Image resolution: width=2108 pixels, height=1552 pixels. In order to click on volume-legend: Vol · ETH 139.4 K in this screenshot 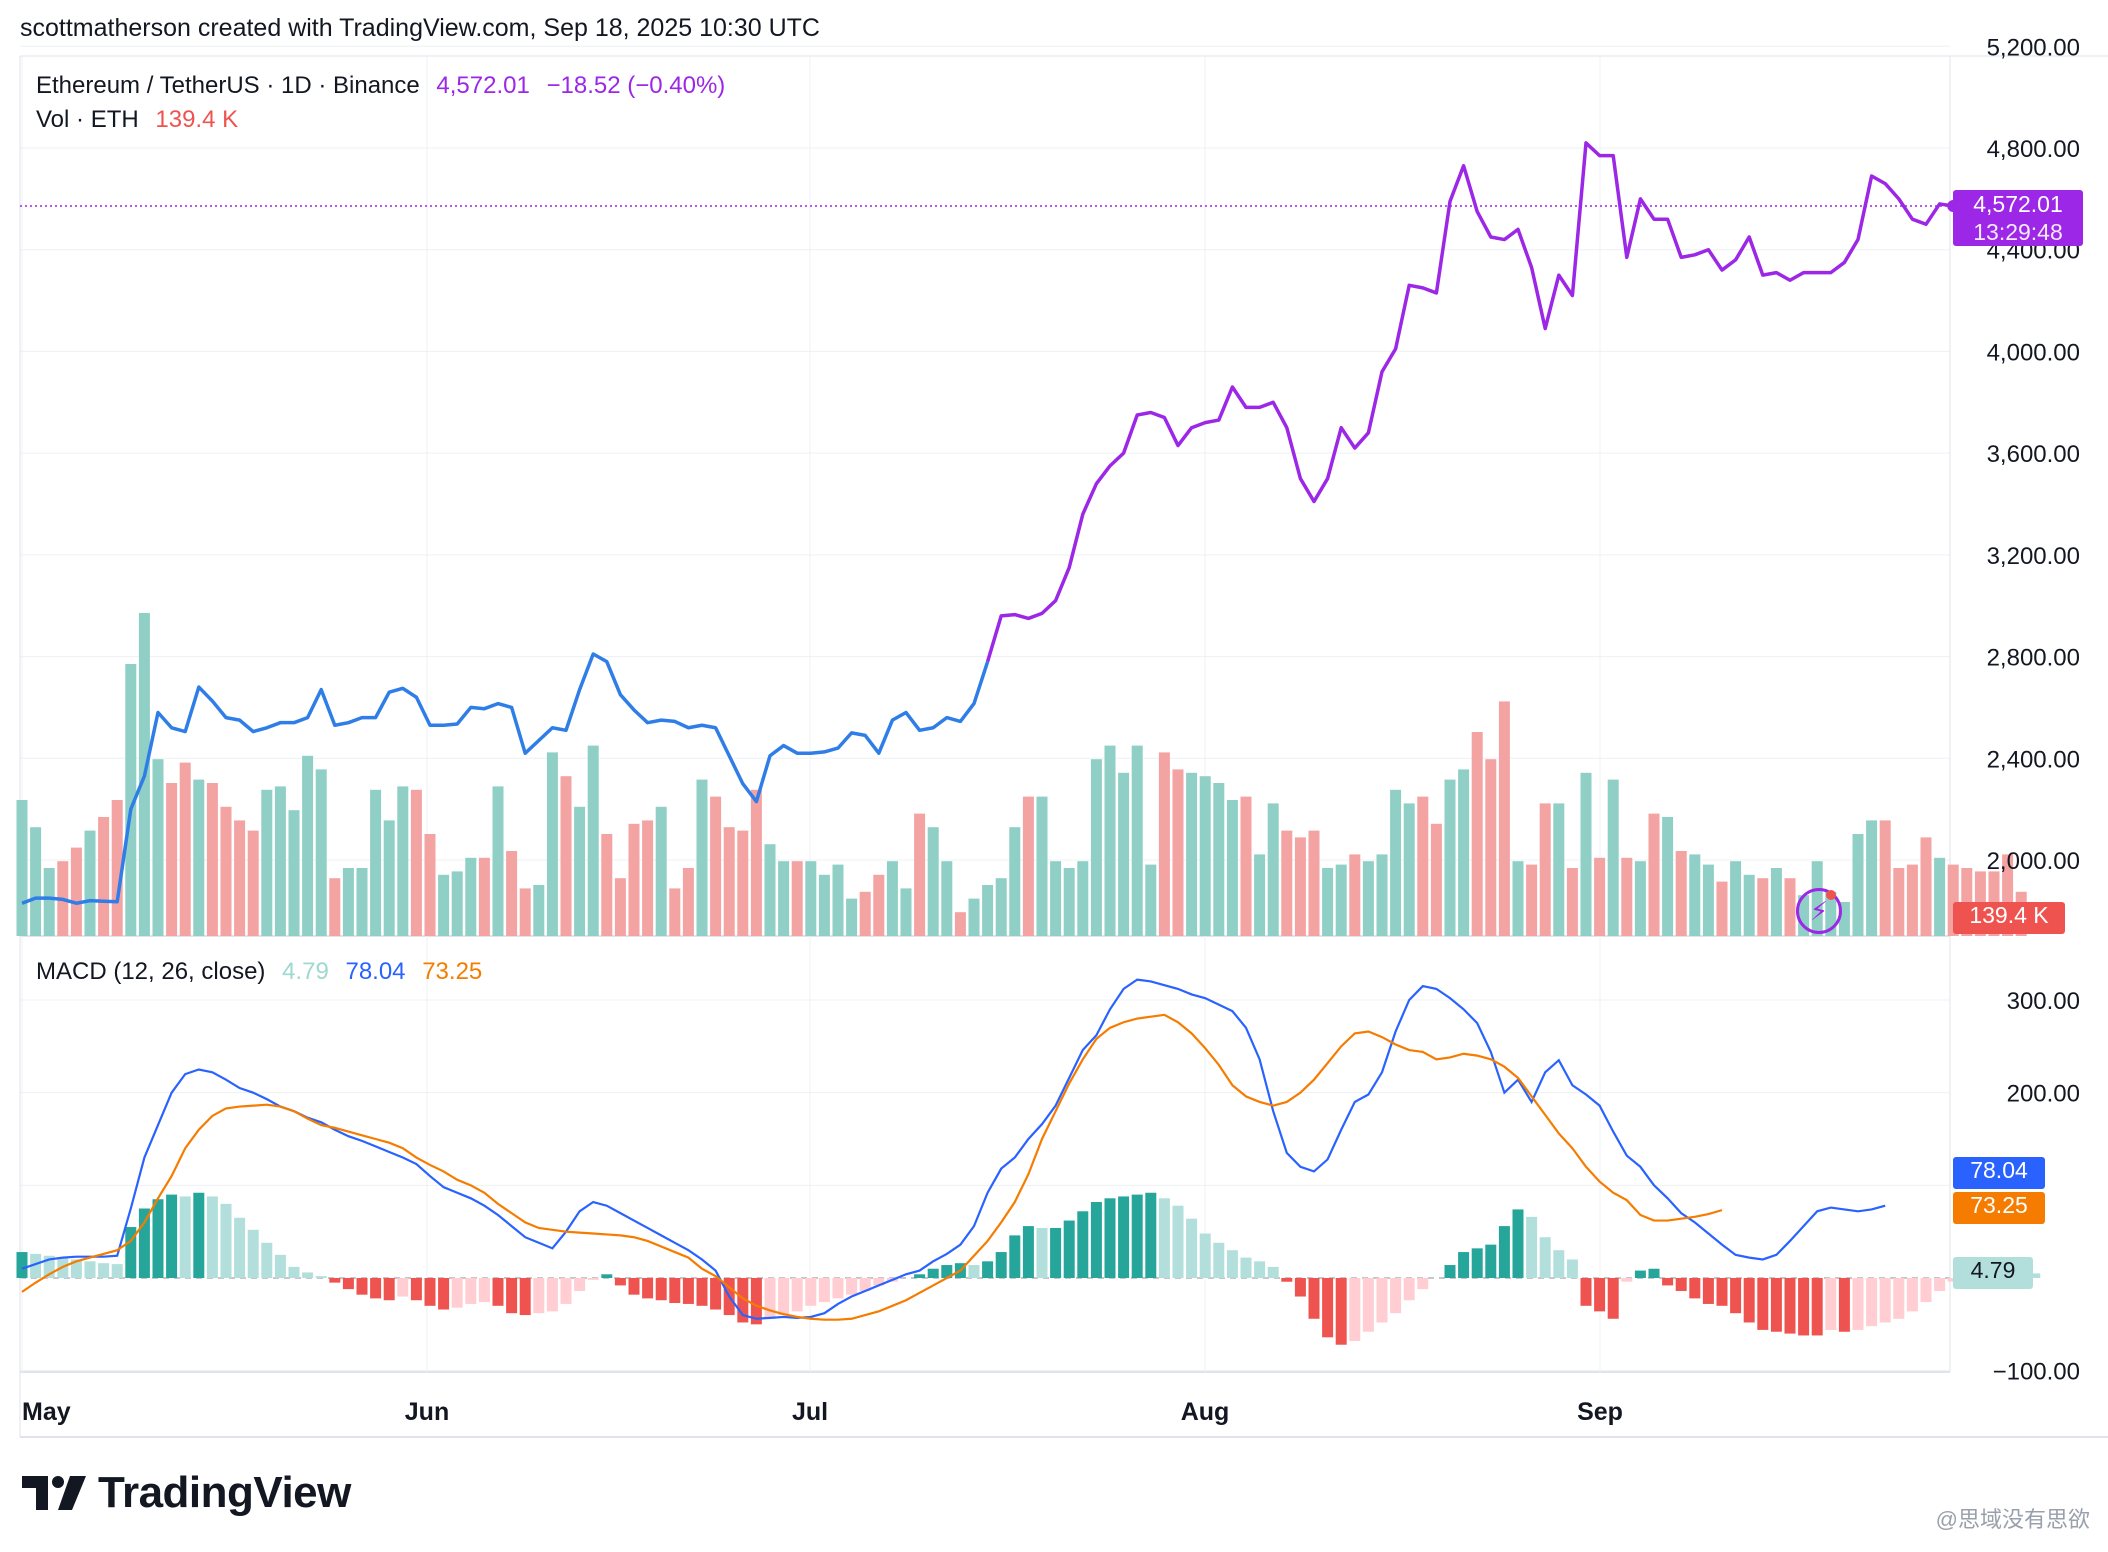, I will do `click(142, 120)`.